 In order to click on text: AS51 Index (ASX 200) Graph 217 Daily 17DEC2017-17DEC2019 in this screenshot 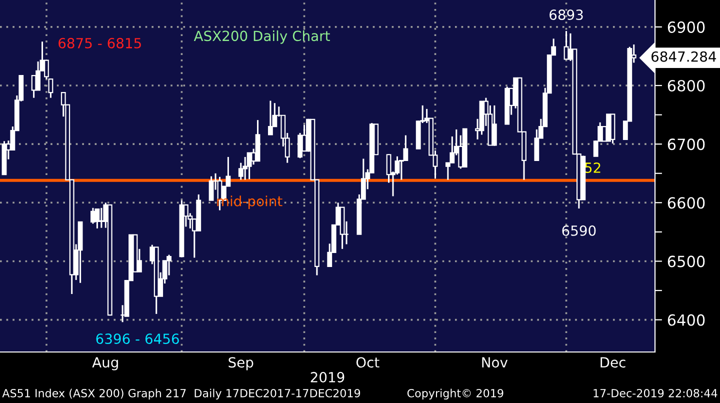, I will do `click(181, 394)`.